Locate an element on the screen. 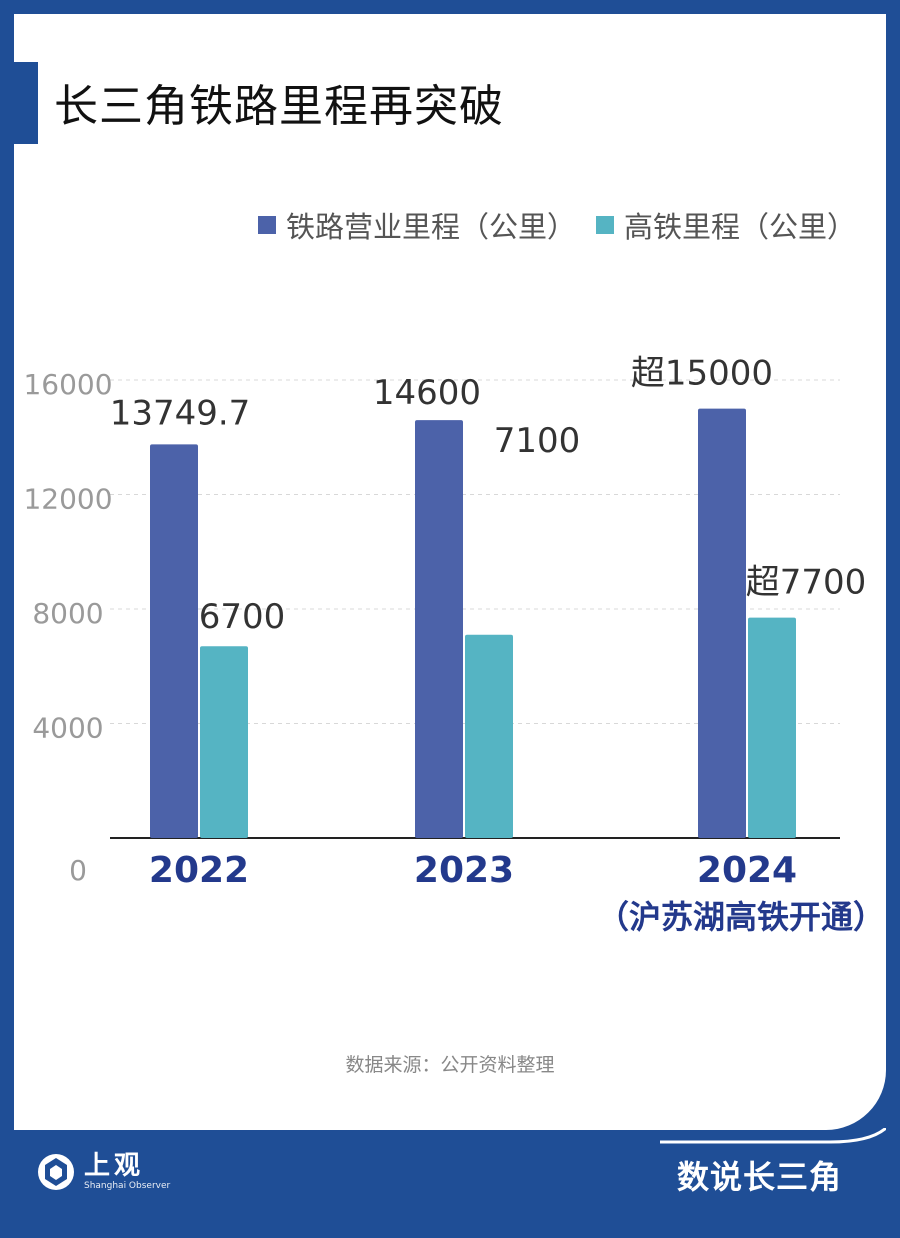 The image size is (900, 1238). data-label-hsr-2024: 超7700 is located at coordinates (806, 583).